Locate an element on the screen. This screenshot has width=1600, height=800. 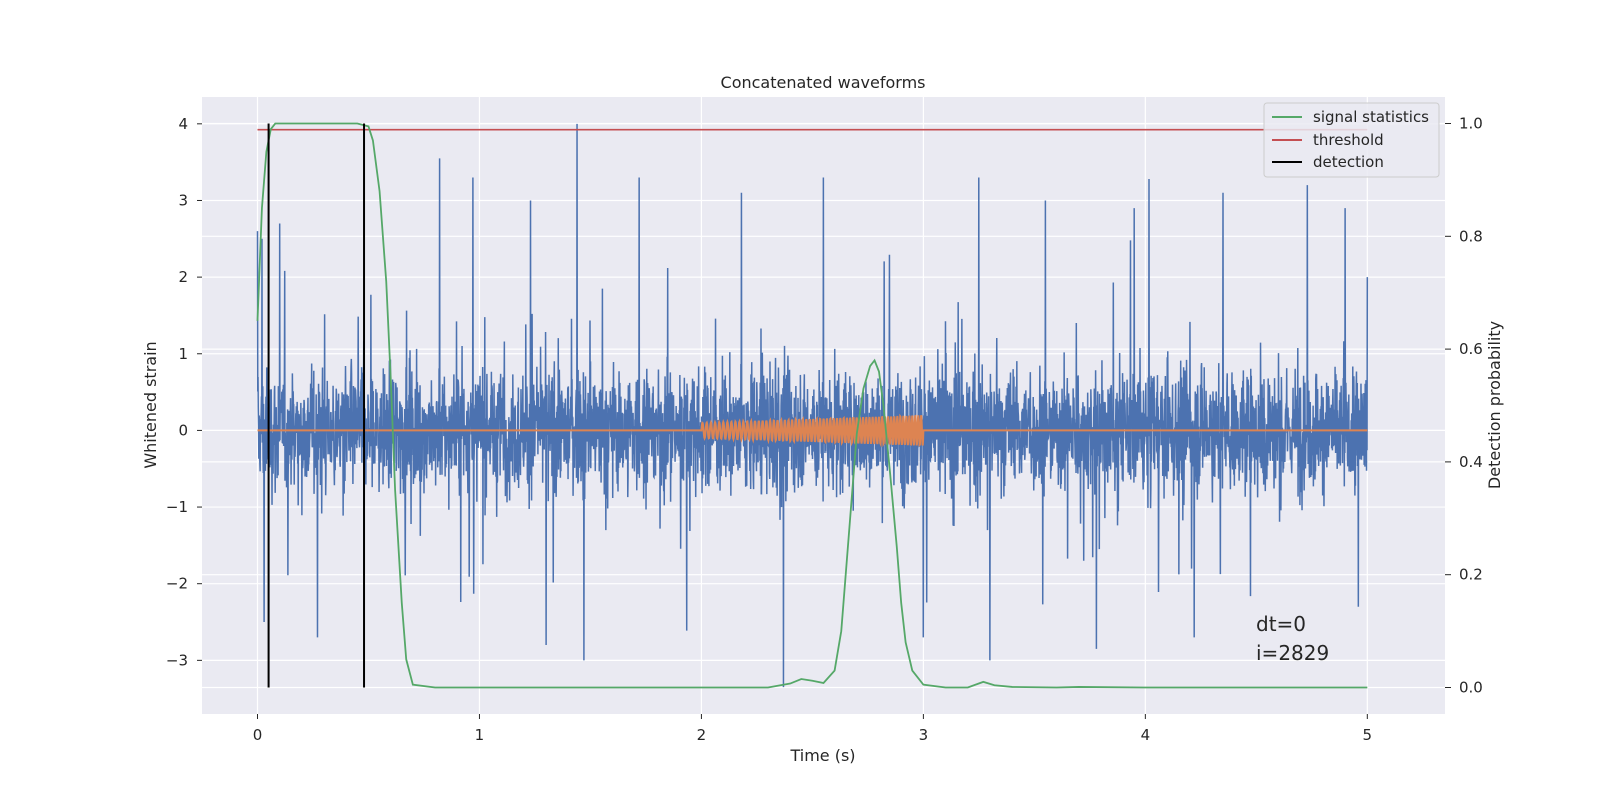
x-axis-ticks: 0 1 2 3 4 5 is located at coordinates (812, 729).